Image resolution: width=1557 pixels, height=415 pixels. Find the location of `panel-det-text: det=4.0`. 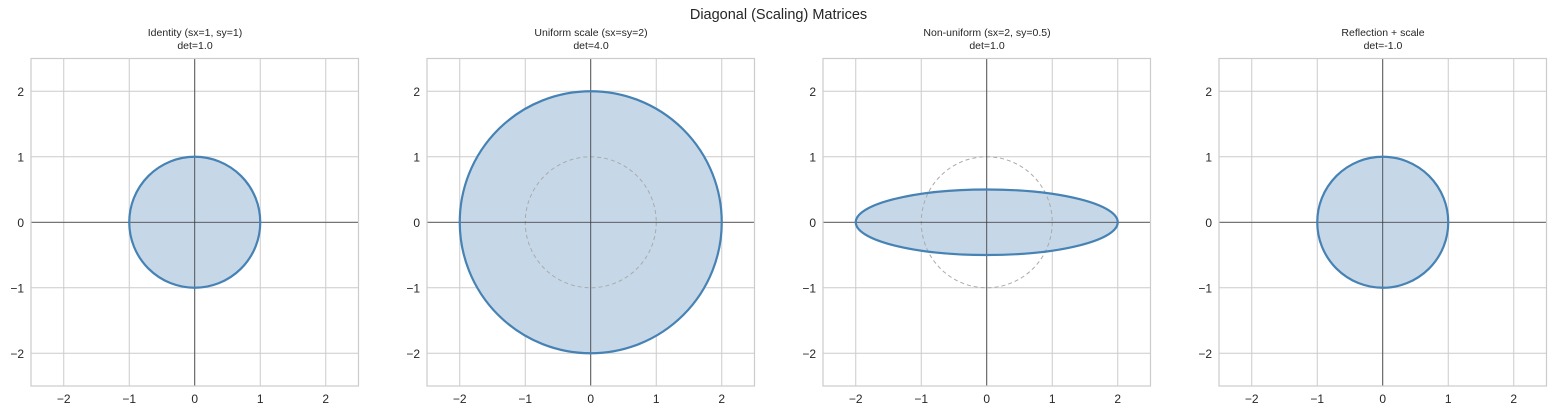

panel-det-text: det=4.0 is located at coordinates (591, 45).